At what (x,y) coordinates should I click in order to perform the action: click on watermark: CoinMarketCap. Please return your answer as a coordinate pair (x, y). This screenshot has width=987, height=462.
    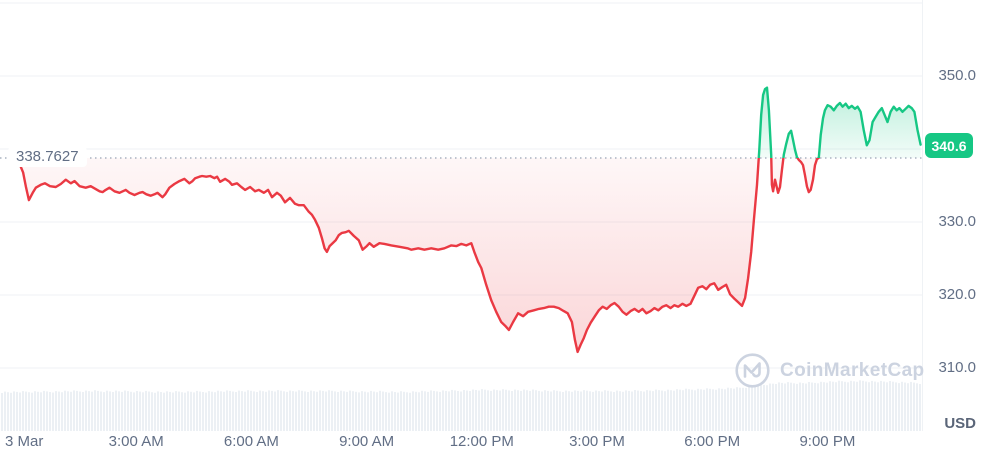
    Looking at the image, I should click on (829, 370).